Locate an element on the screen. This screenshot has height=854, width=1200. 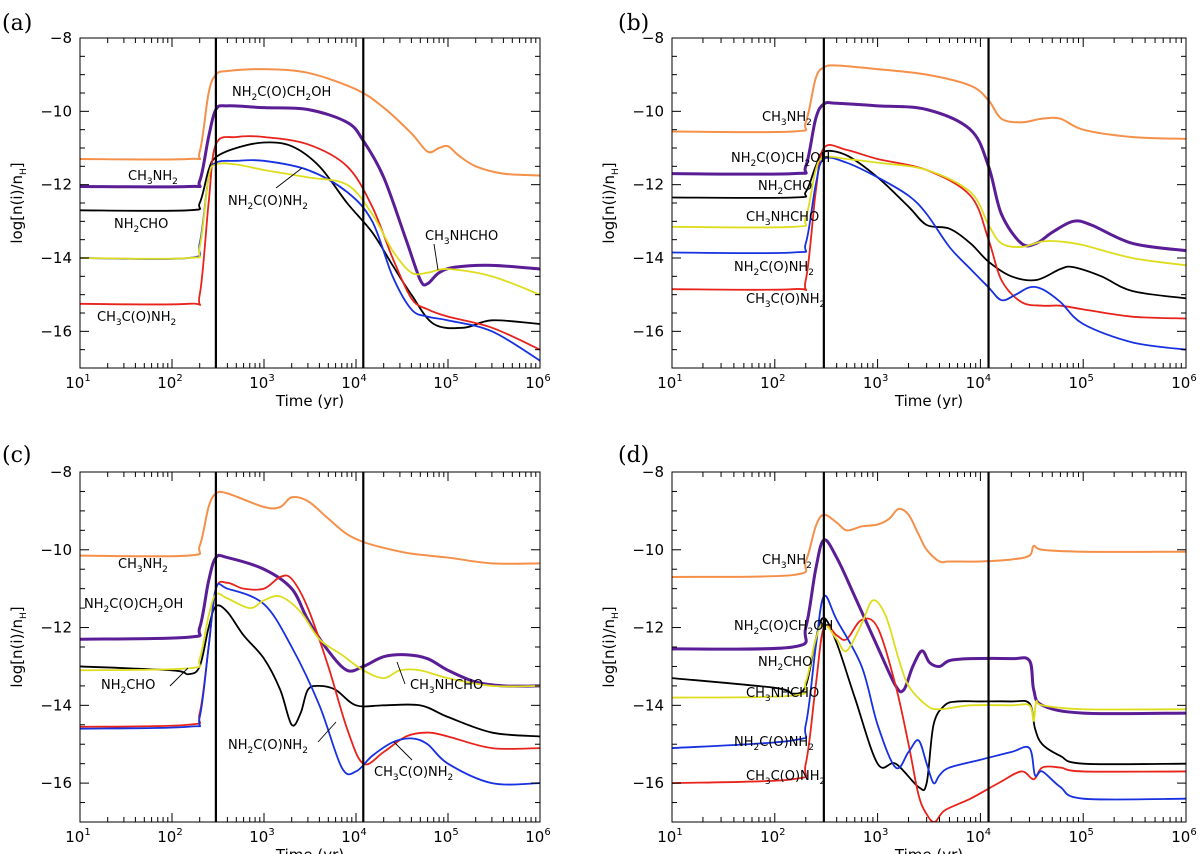
panel-letter: (b) is located at coordinates (633, 23).